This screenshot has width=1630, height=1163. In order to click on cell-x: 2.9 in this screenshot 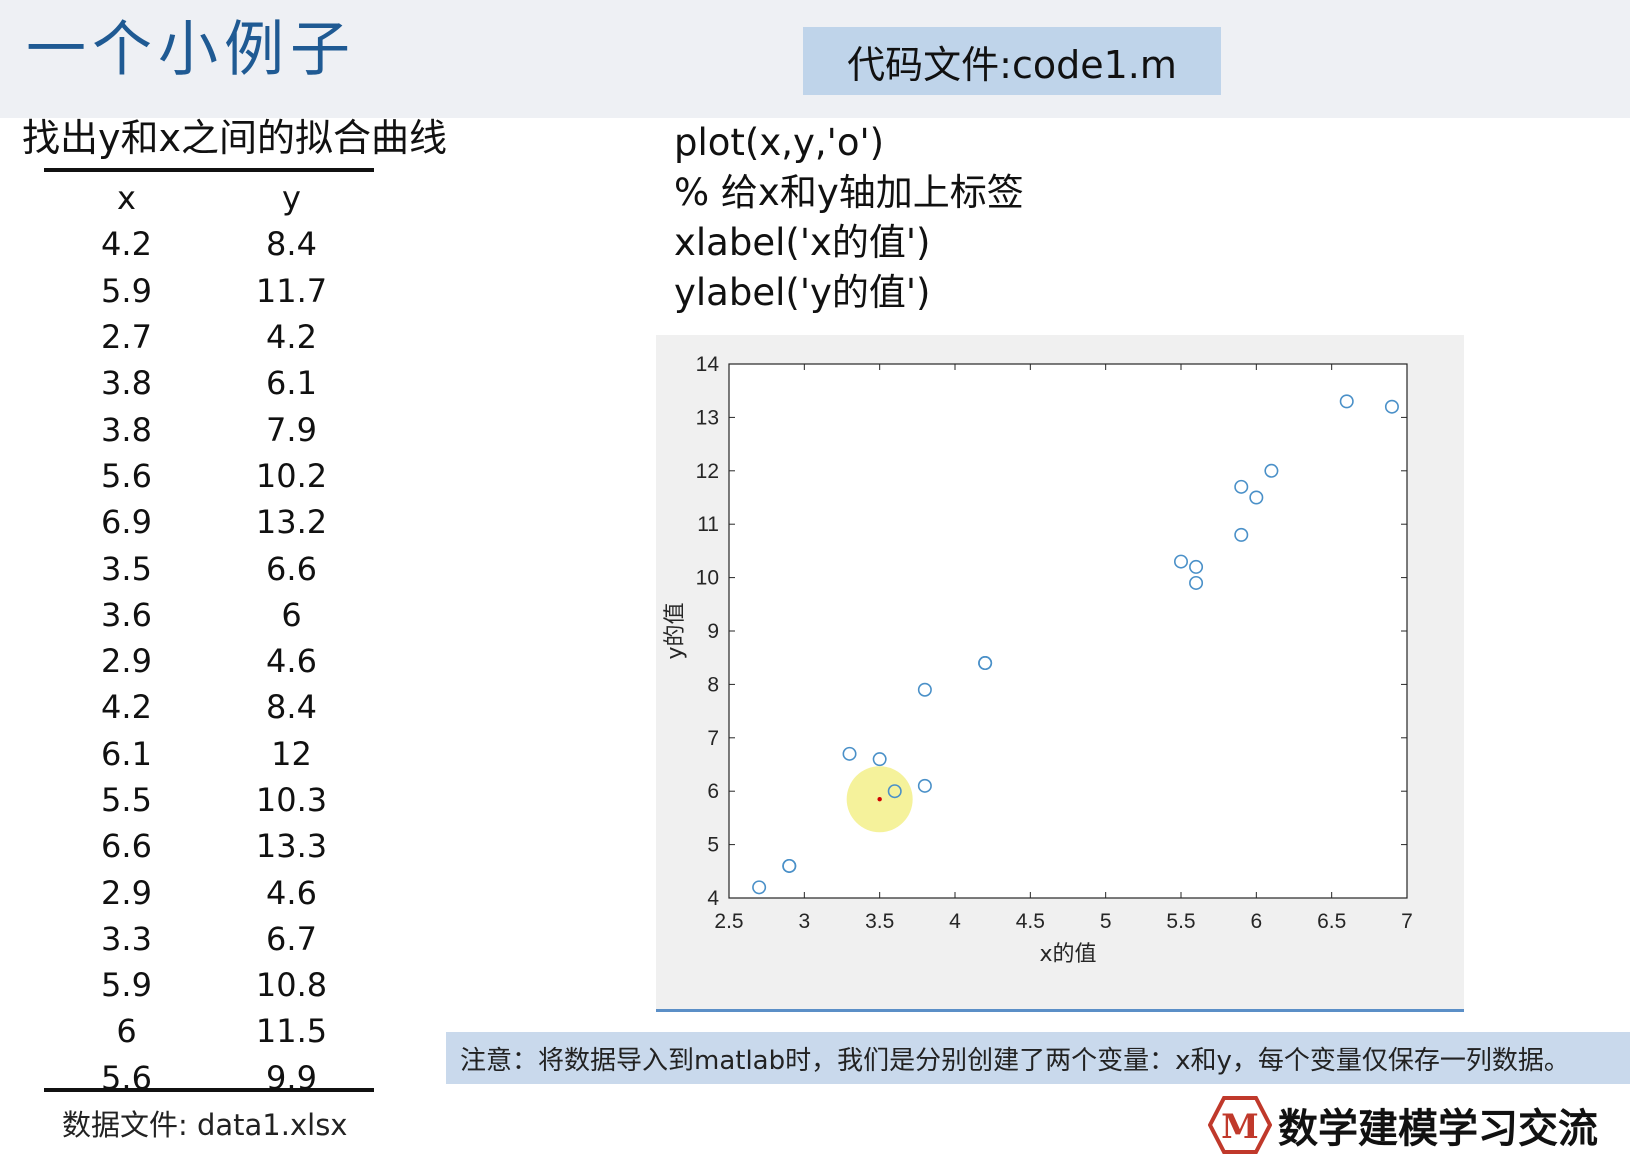, I will do `click(126, 661)`.